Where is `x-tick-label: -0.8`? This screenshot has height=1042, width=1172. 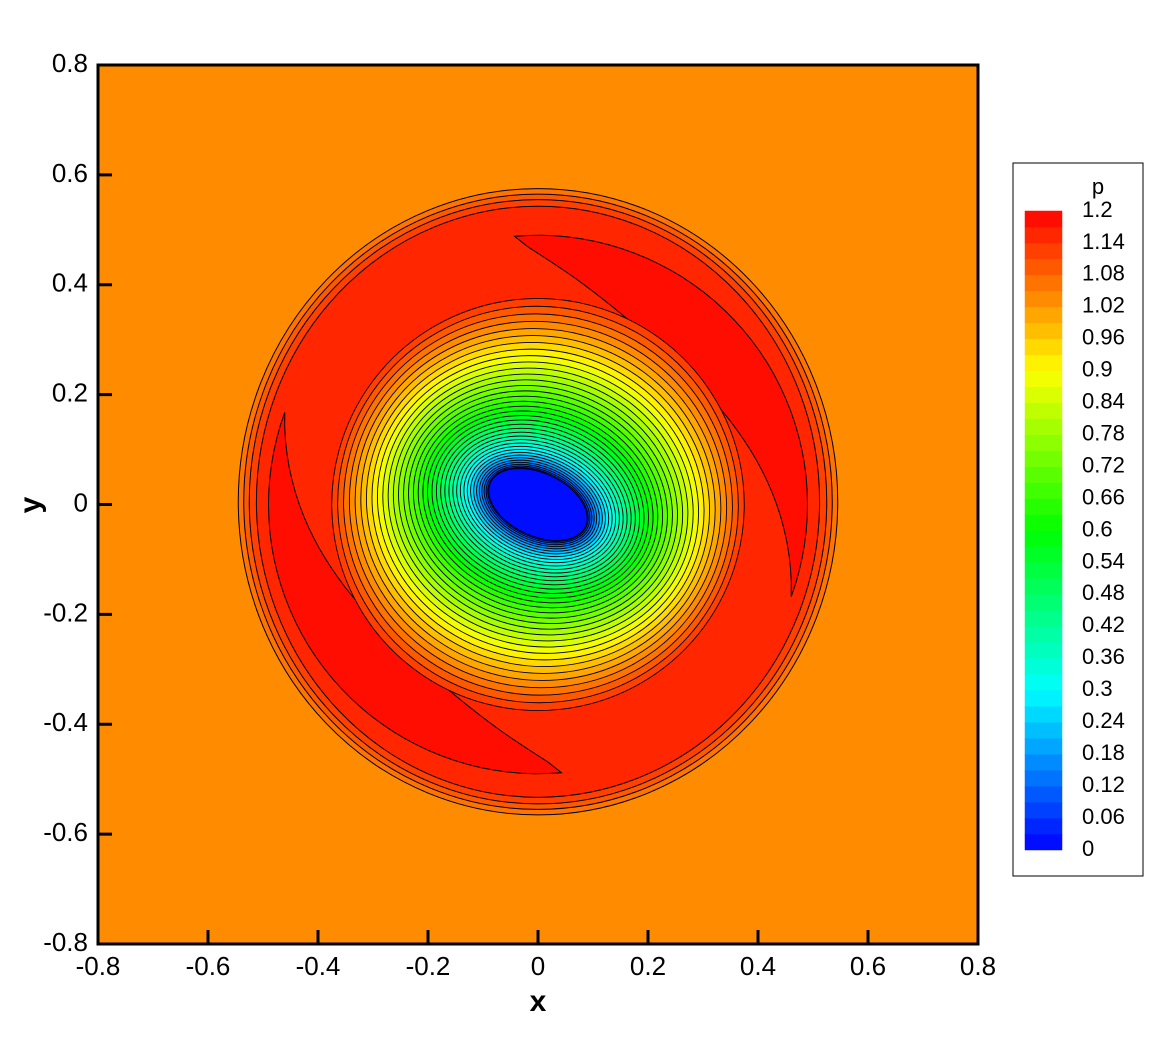 x-tick-label: -0.8 is located at coordinates (98, 966).